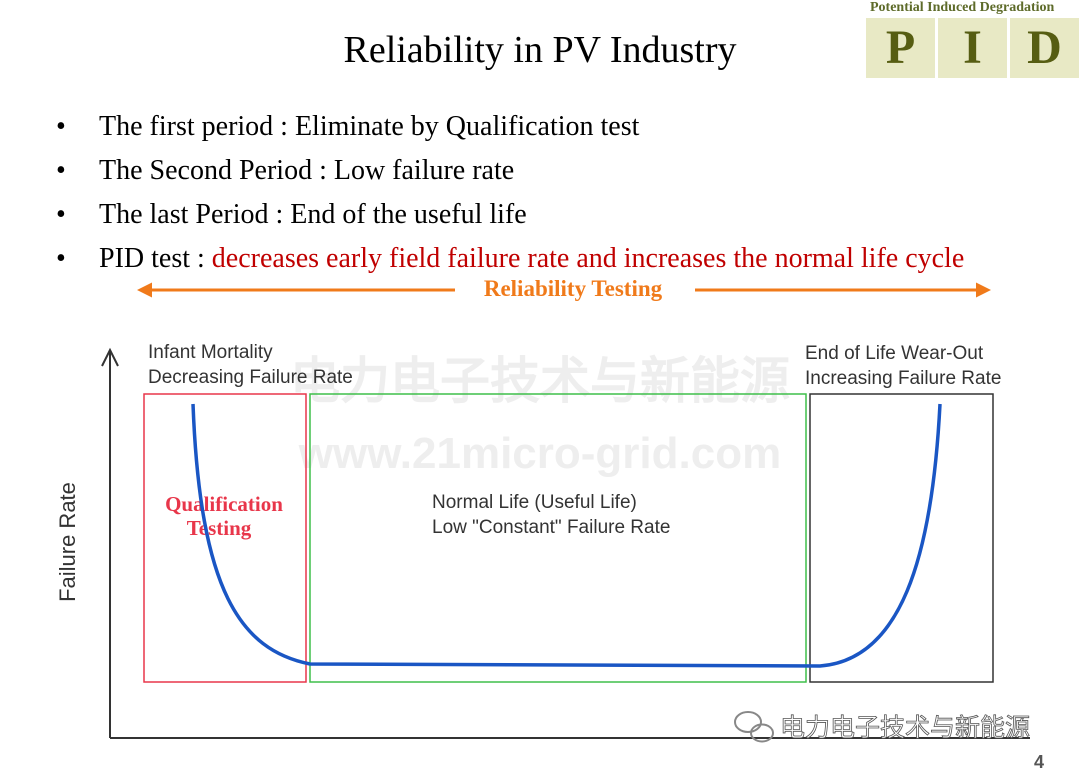 Image resolution: width=1080 pixels, height=776 pixels. What do you see at coordinates (313, 214) in the screenshot?
I see `bullet-text: The last Period : End of the useful life` at bounding box center [313, 214].